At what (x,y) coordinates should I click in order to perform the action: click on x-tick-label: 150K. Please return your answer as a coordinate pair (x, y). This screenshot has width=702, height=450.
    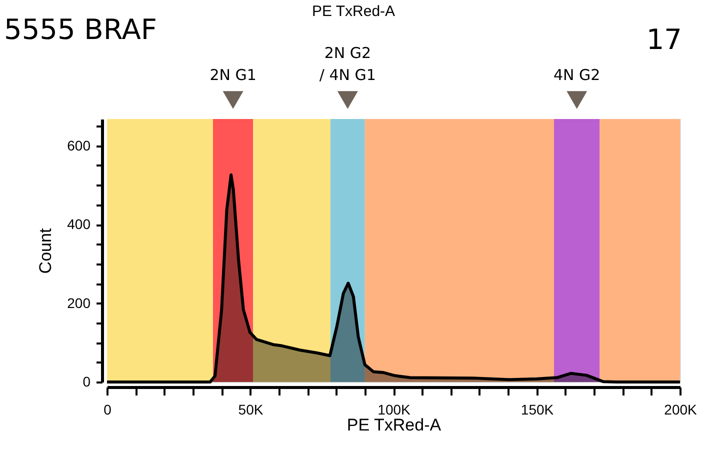
    Looking at the image, I should click on (537, 410).